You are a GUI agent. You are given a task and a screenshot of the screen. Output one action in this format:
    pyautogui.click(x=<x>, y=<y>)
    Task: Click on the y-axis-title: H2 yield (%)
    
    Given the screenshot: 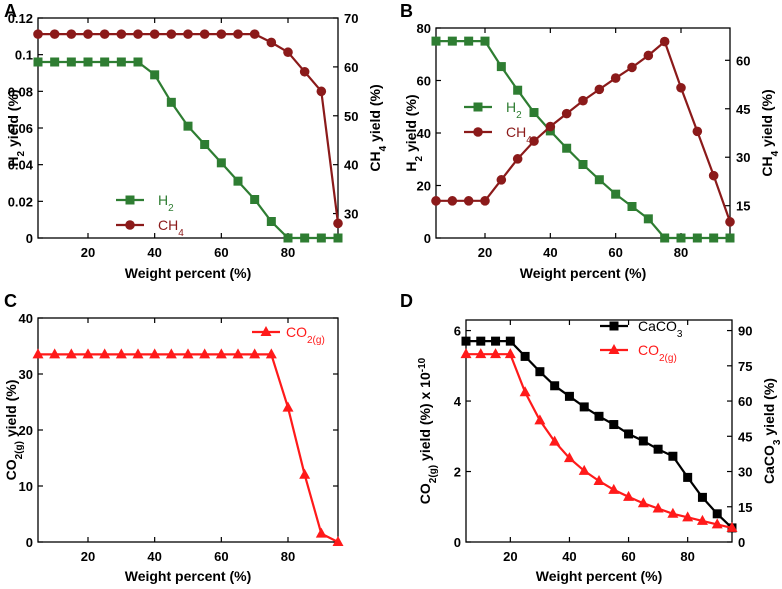 What is the action you would take?
    pyautogui.click(x=16, y=127)
    